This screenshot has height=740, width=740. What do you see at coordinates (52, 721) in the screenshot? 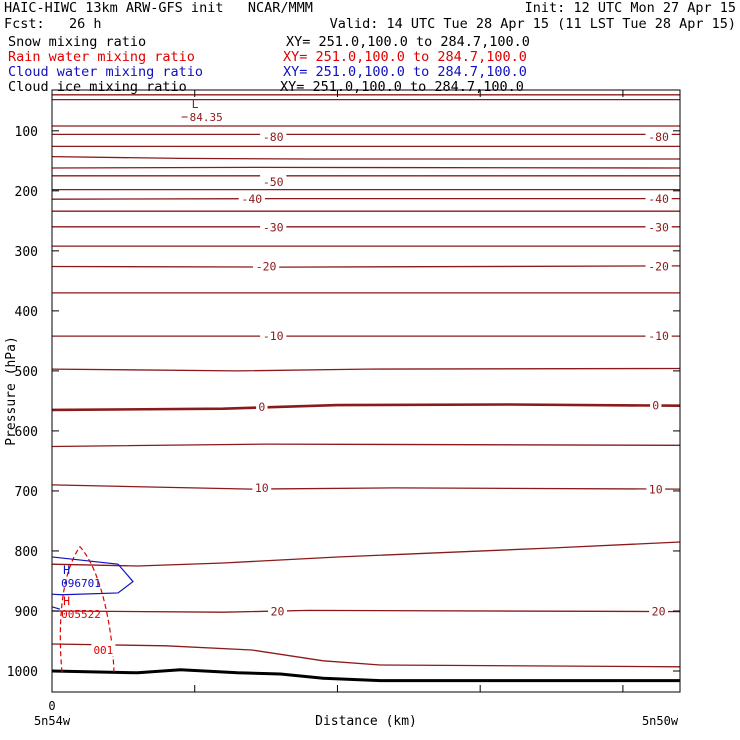
I see `x-tick-label: 5n54w` at bounding box center [52, 721].